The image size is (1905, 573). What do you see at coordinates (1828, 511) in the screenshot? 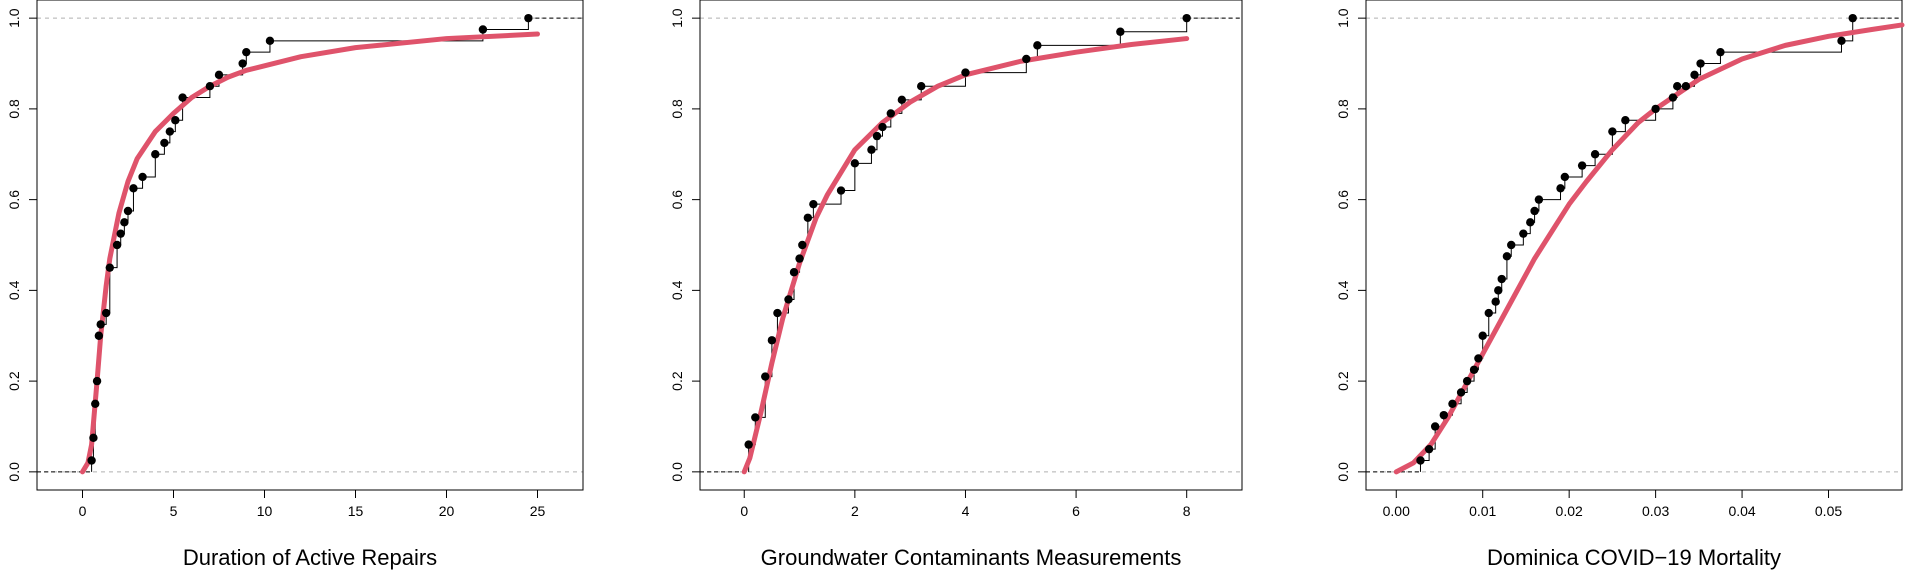
I see `x-tick-label: 0.05` at bounding box center [1828, 511].